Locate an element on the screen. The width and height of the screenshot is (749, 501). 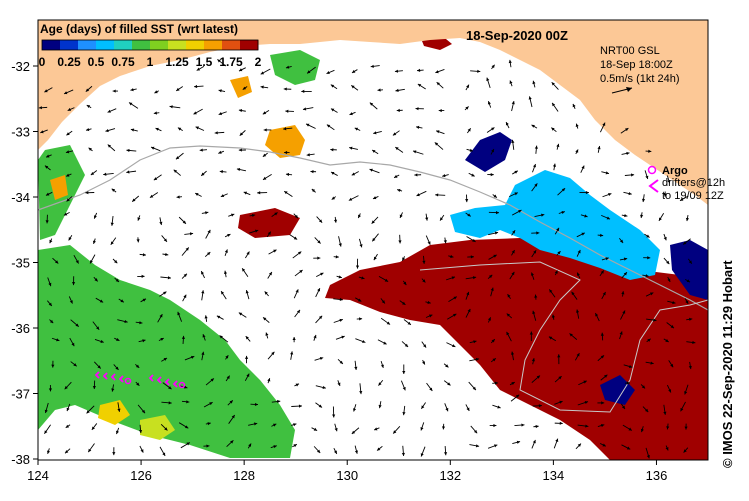
x-tick-label: 126 is located at coordinates (141, 475).